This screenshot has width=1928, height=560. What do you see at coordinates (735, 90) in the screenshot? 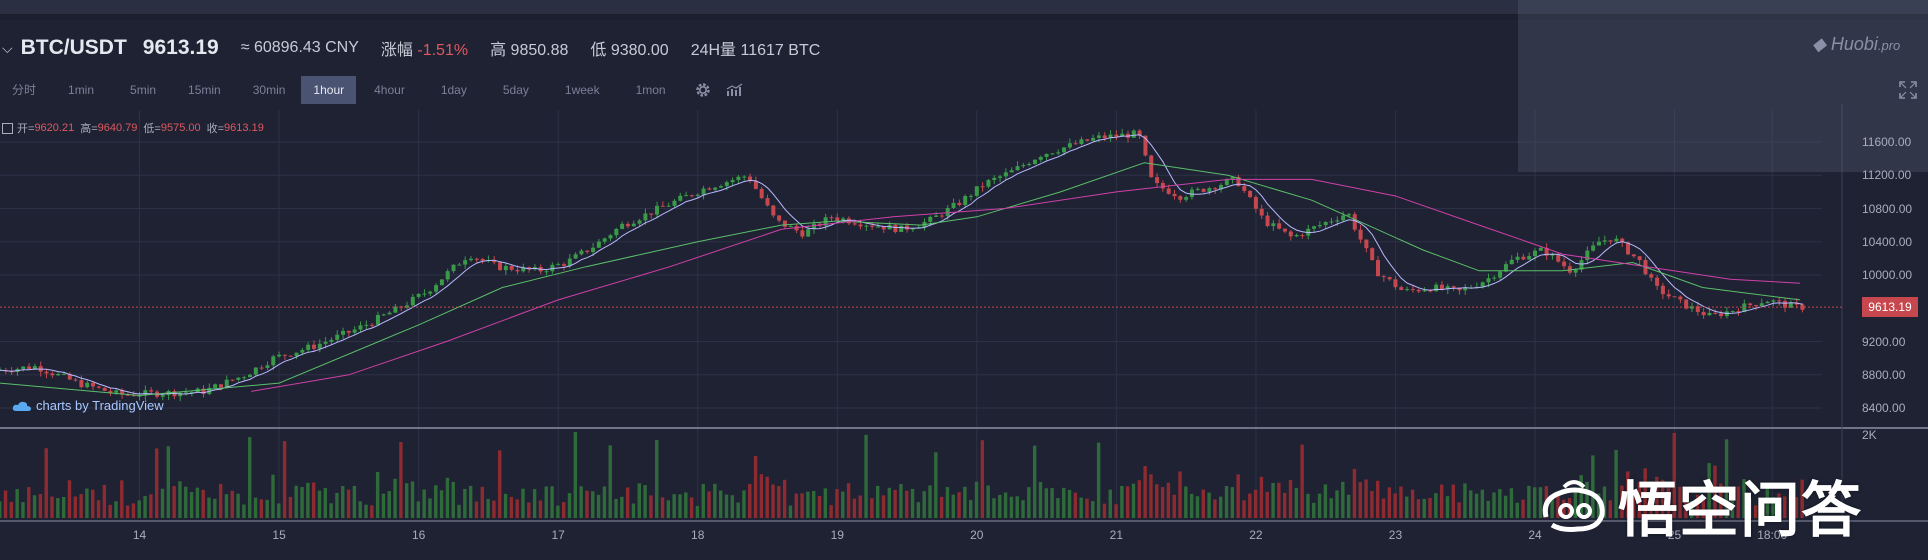
I see `indicators-chart-icon` at bounding box center [735, 90].